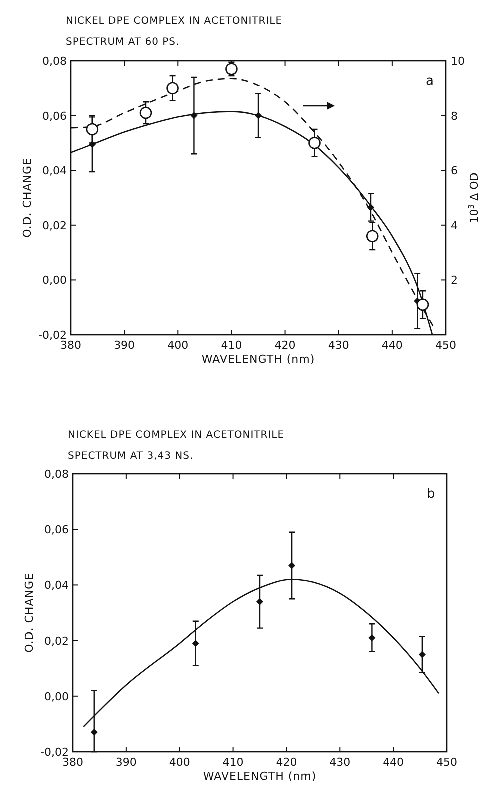 The image size is (486, 791). What do you see at coordinates (430, 81) in the screenshot?
I see `annotation: a` at bounding box center [430, 81].